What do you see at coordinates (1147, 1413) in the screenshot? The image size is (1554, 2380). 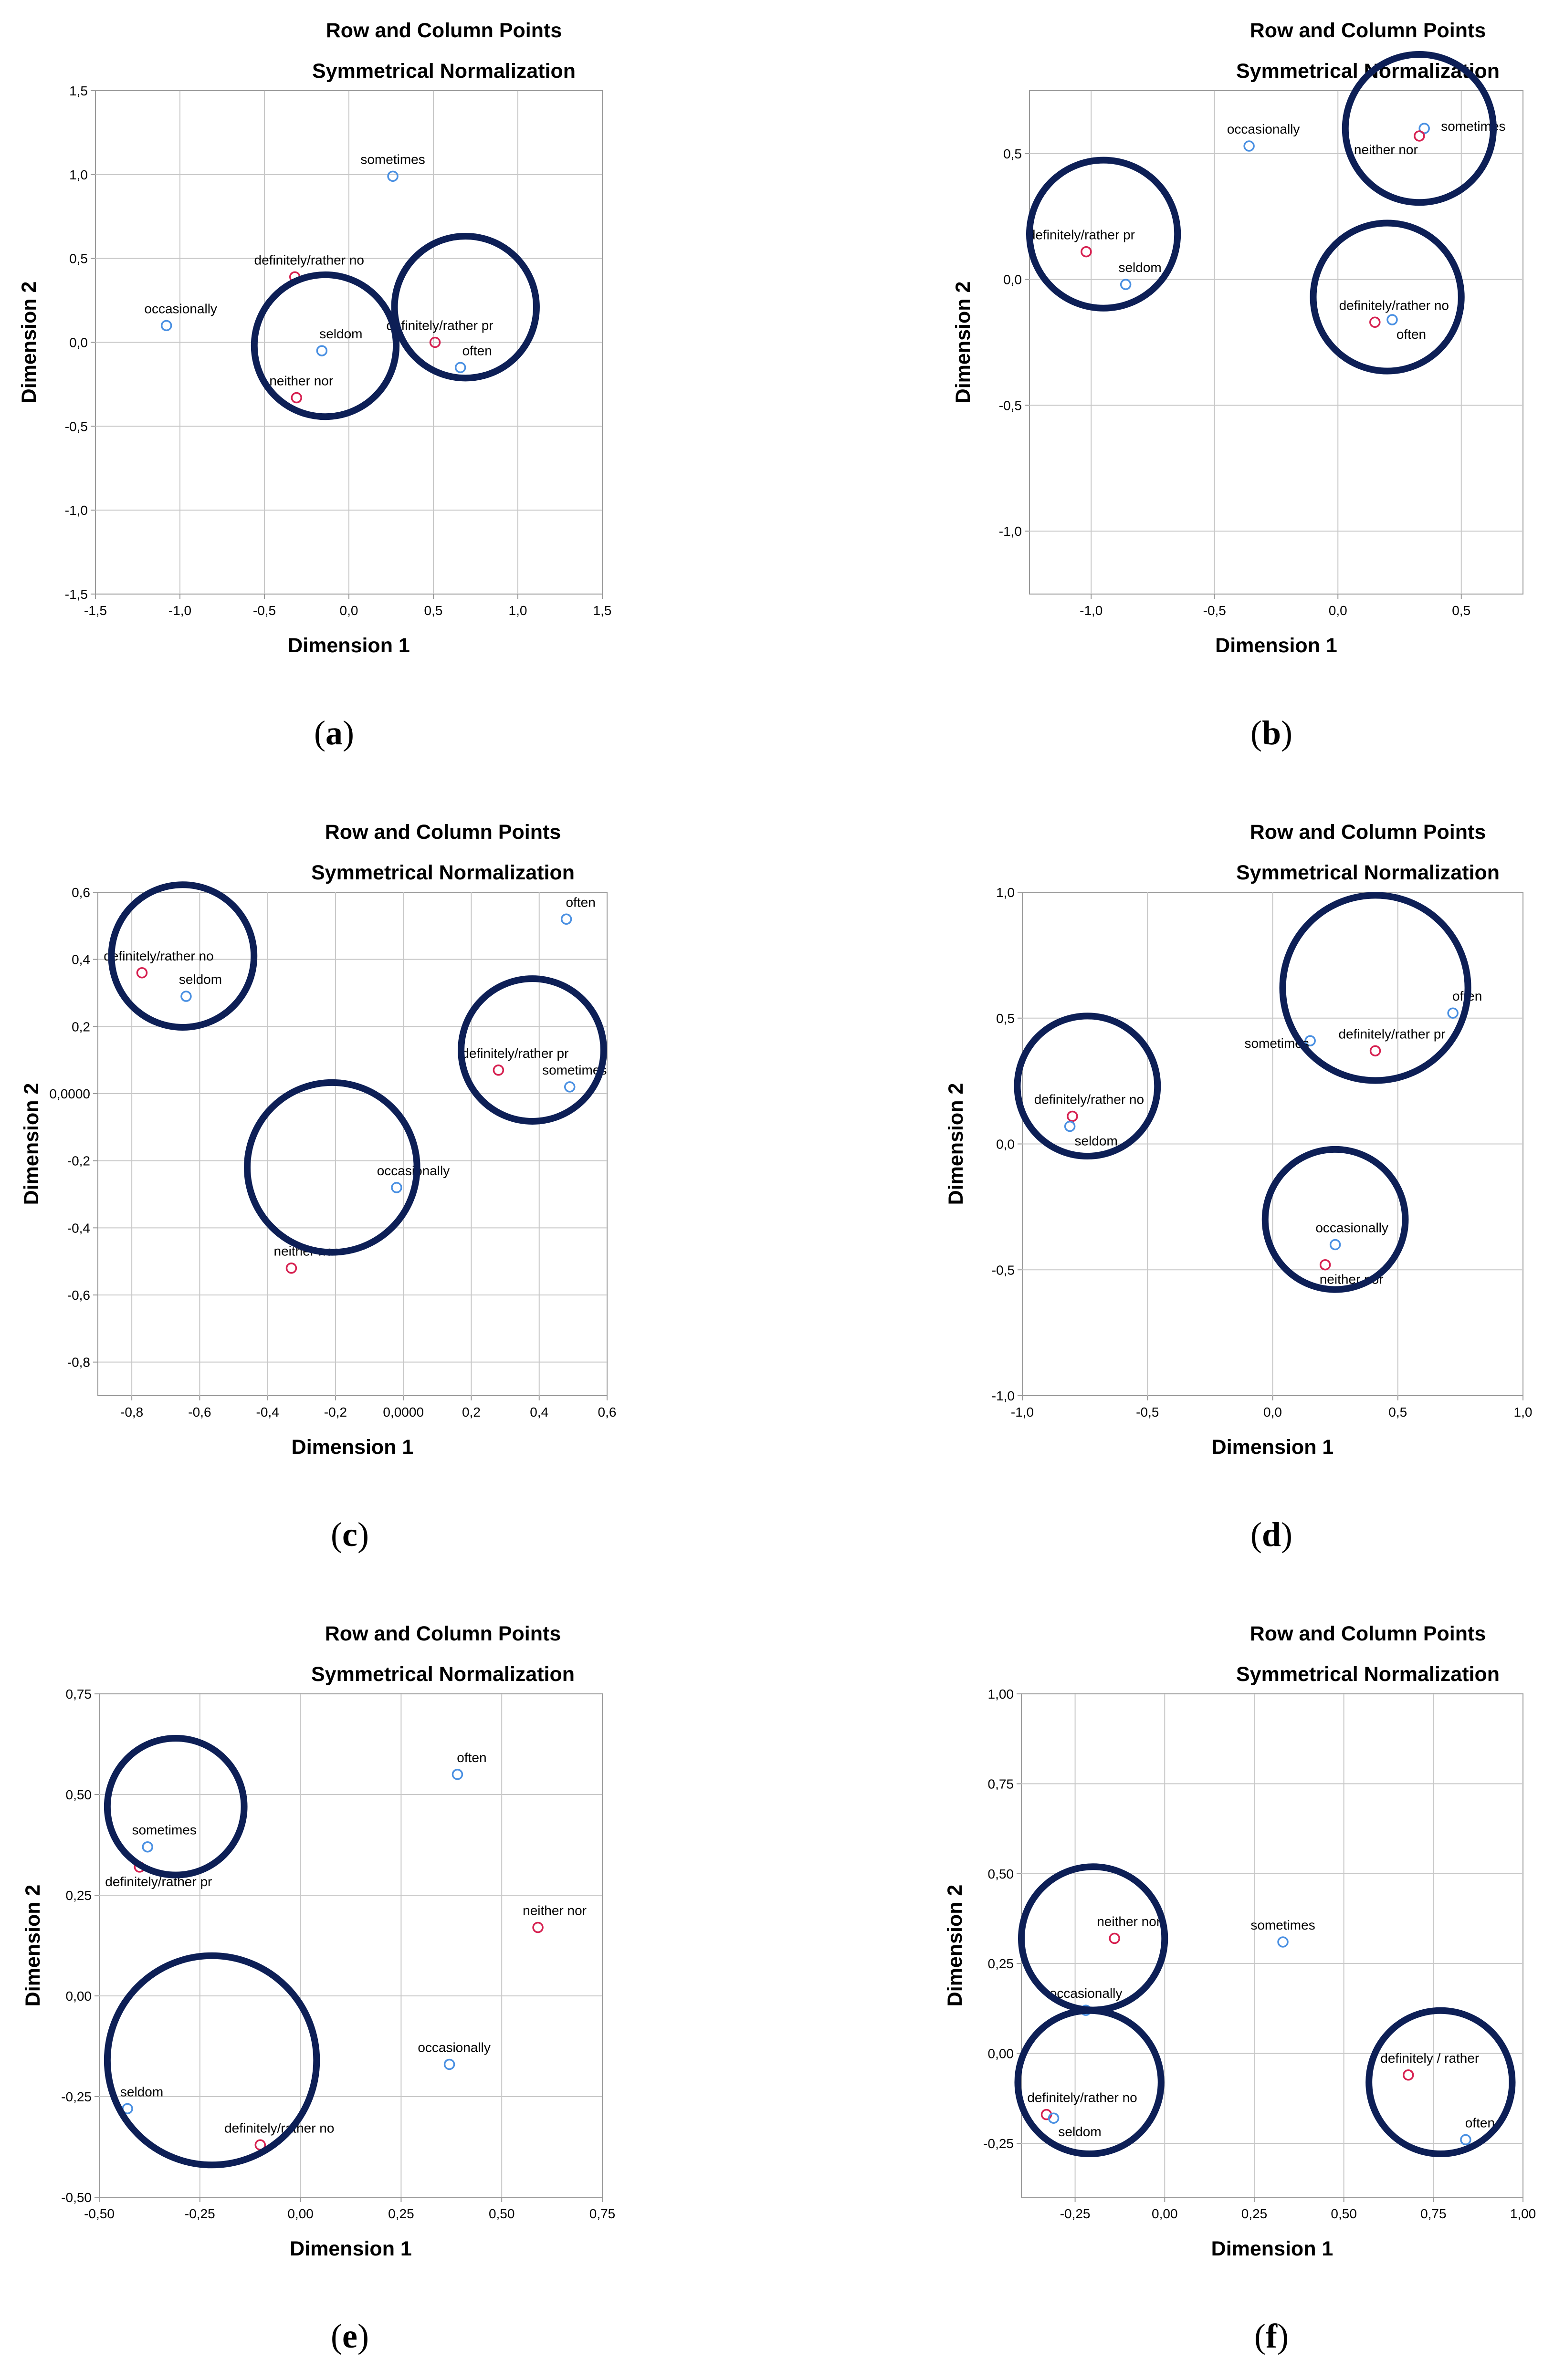 I see `x-tick-label: -0,5` at bounding box center [1147, 1413].